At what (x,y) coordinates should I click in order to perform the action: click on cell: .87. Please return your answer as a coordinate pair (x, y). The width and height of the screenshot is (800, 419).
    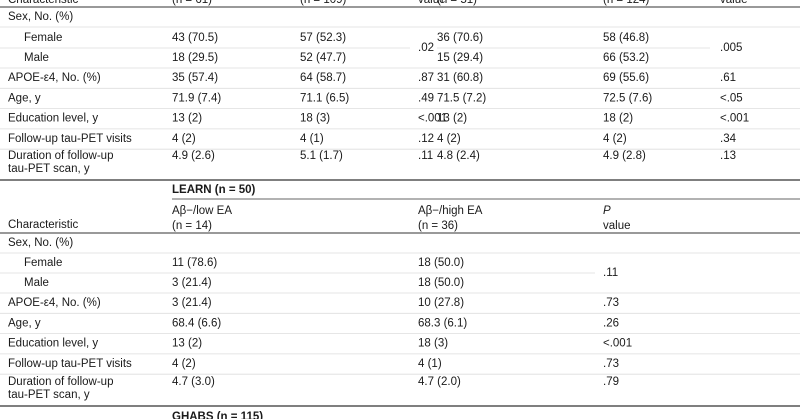
    Looking at the image, I should click on (426, 78).